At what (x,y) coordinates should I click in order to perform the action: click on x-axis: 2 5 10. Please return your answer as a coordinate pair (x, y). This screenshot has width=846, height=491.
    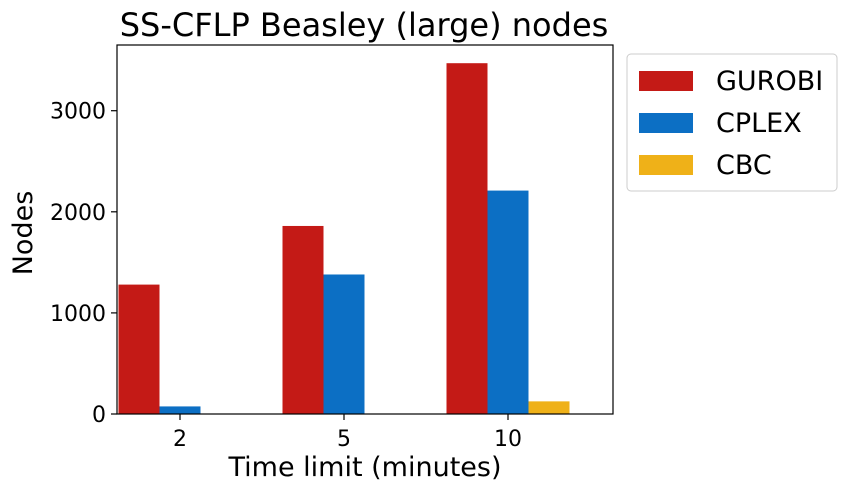
    Looking at the image, I should click on (347, 433).